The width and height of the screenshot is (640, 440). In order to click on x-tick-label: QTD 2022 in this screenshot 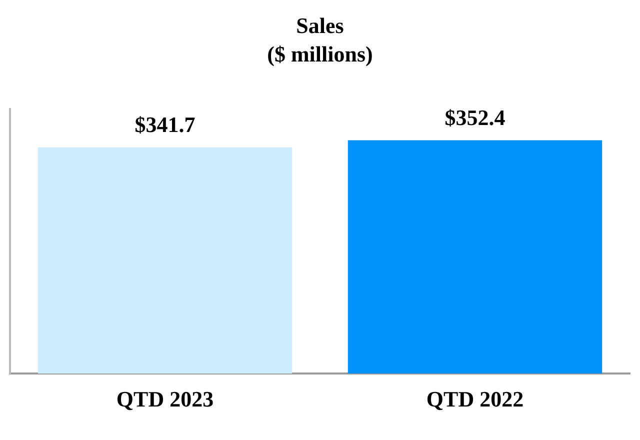, I will do `click(475, 399)`.